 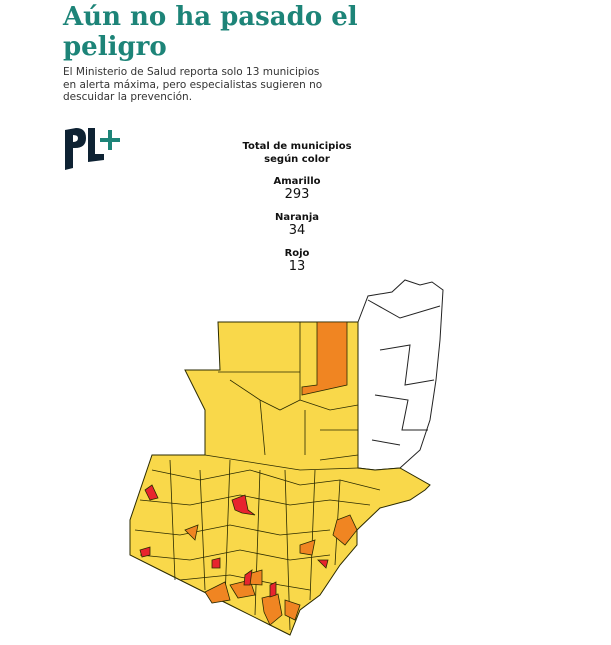 I want to click on belize-outline, so click(x=400, y=375).